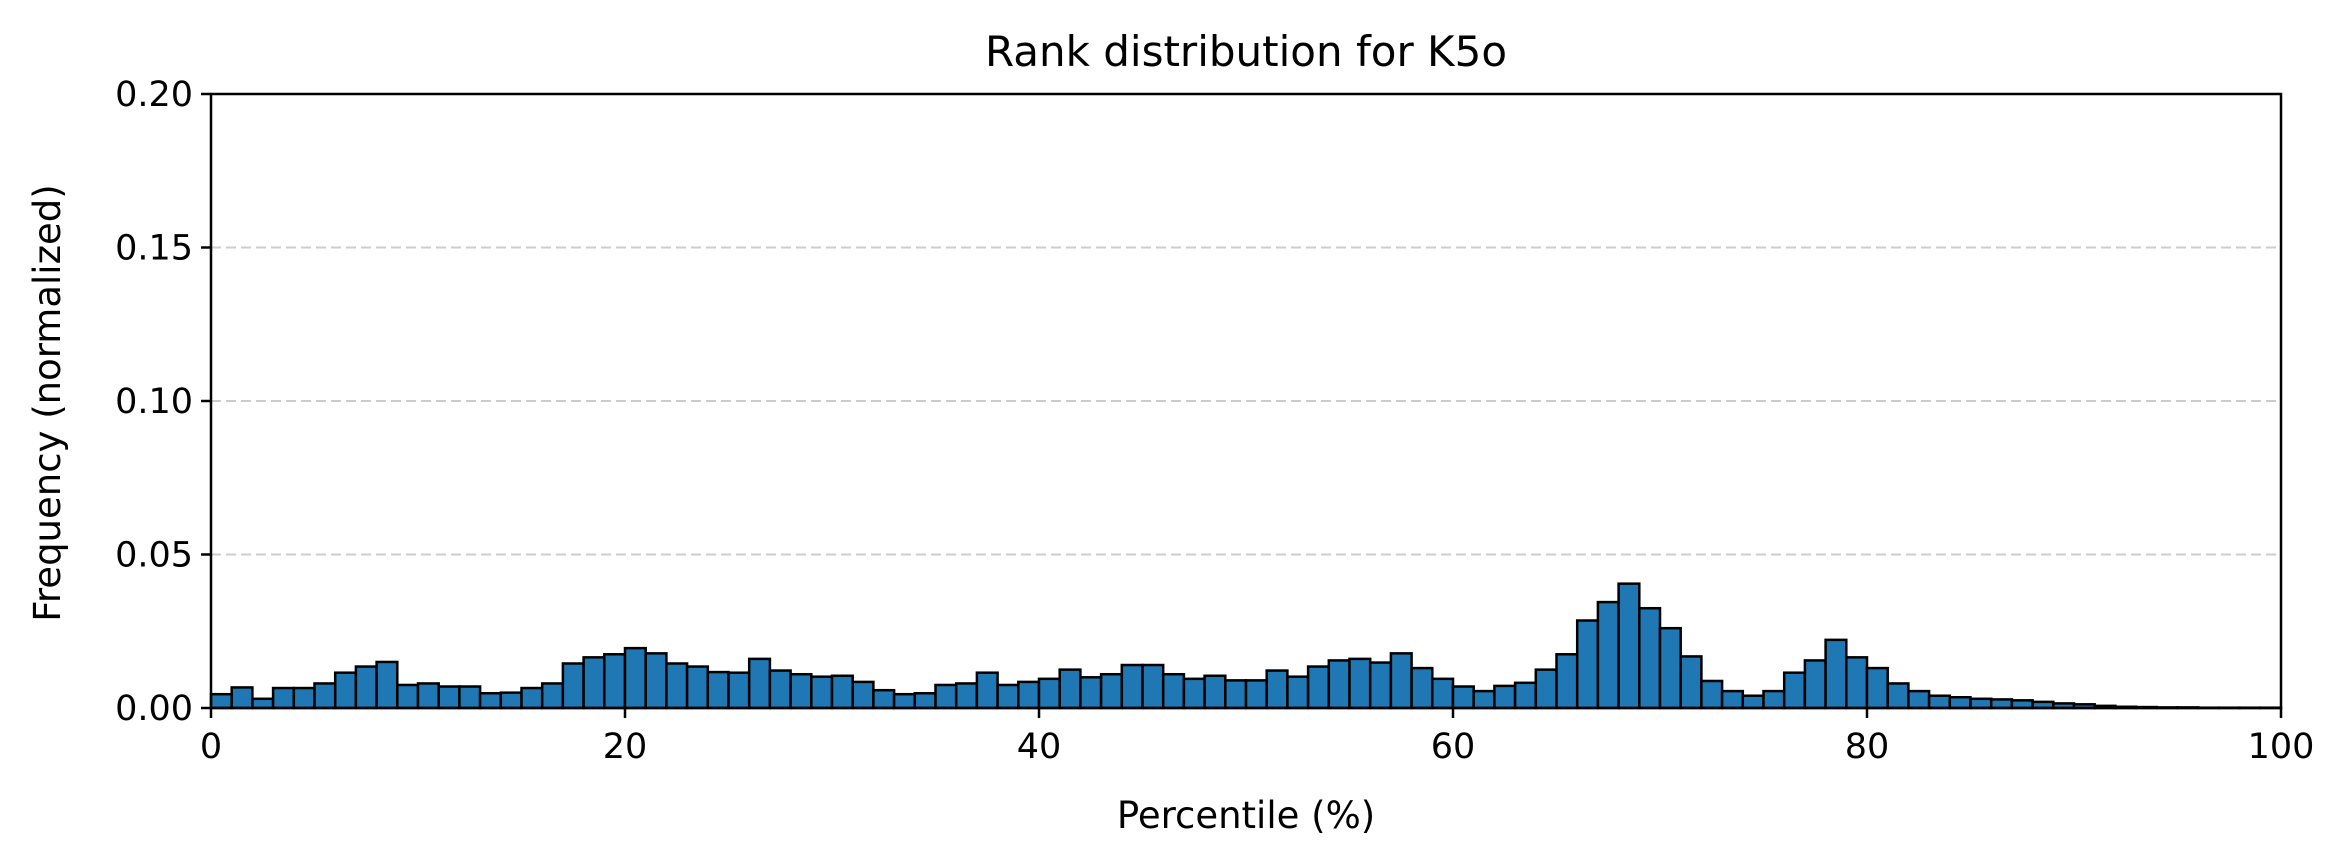  What do you see at coordinates (154, 249) in the screenshot?
I see `y-tick-label: 0.15` at bounding box center [154, 249].